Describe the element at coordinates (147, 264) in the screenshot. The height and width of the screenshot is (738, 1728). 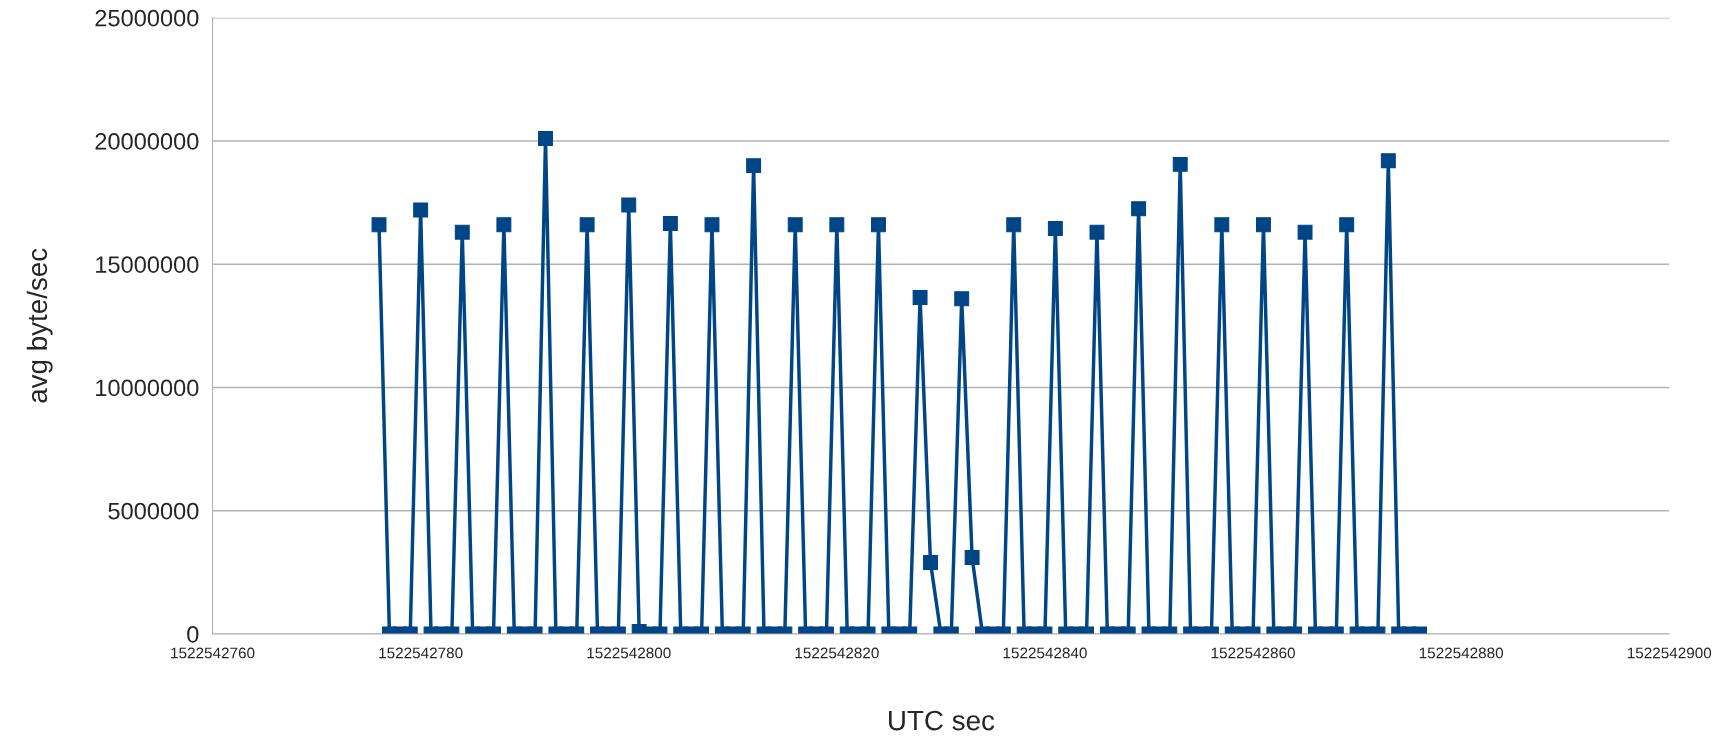
I see `y-tick-label: 15000000` at that location.